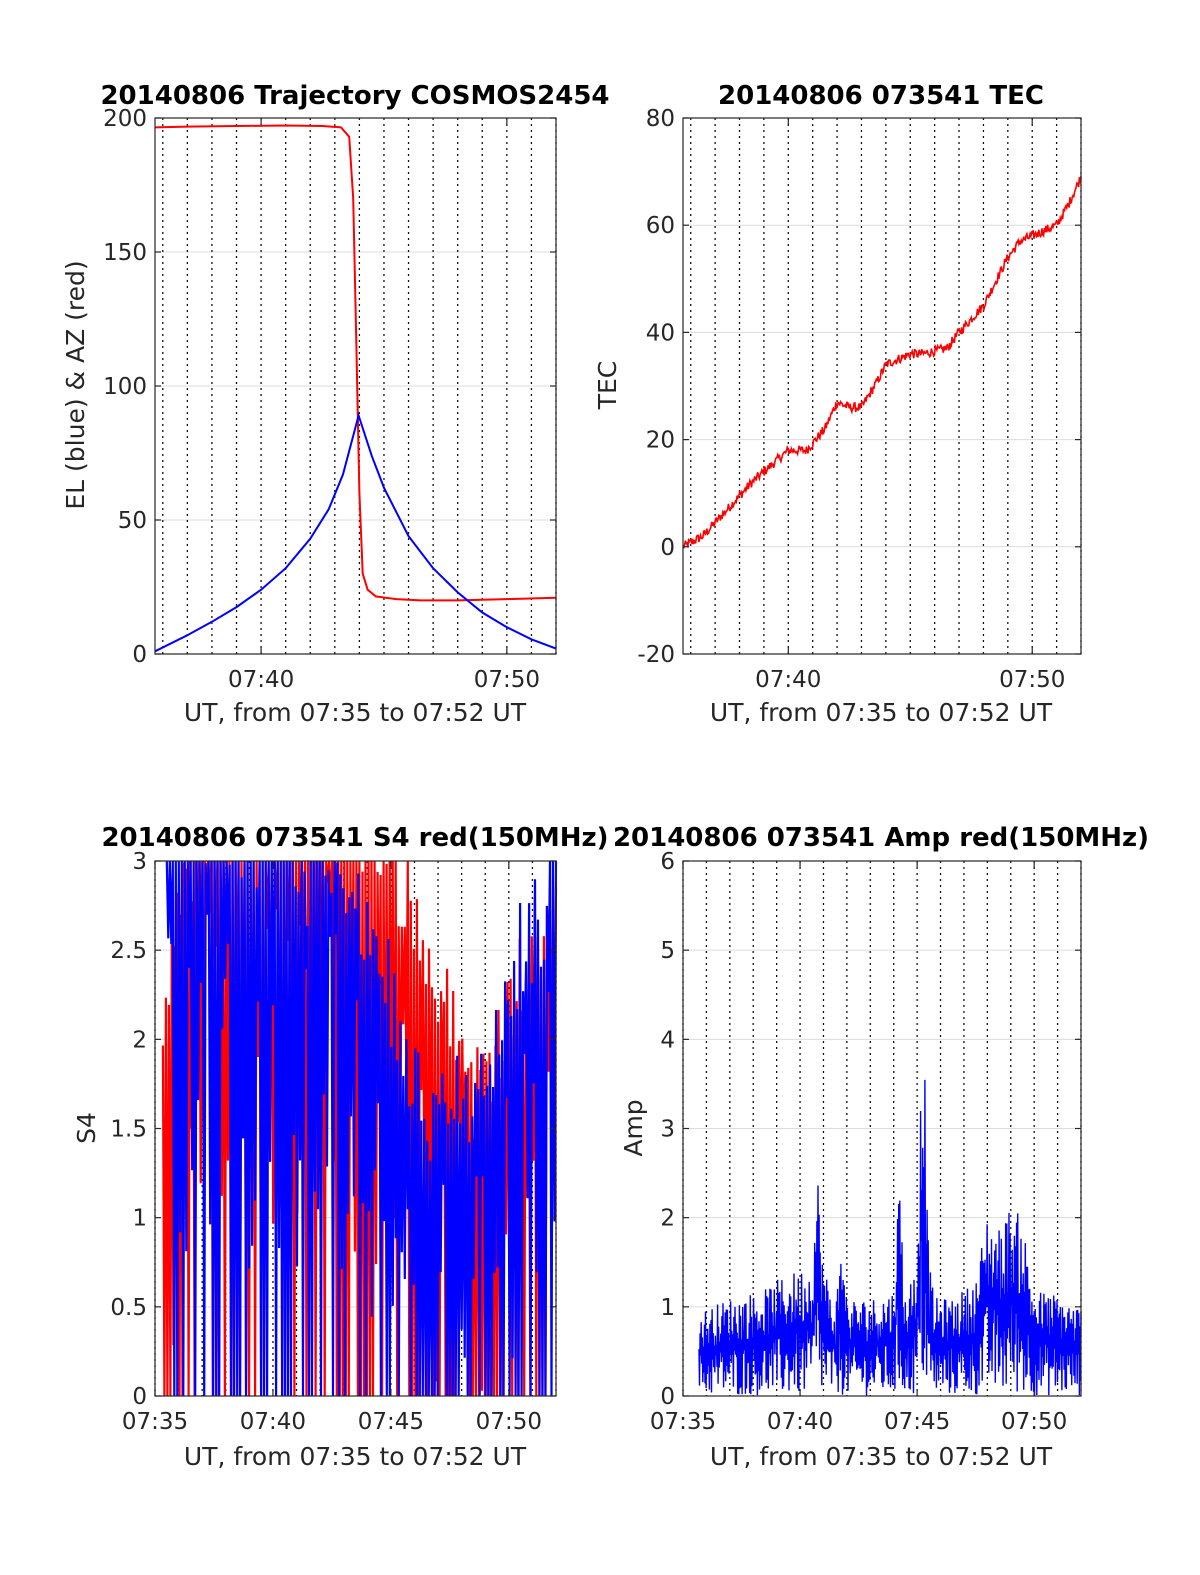  What do you see at coordinates (656, 655) in the screenshot?
I see `y-tick-label: -20` at bounding box center [656, 655].